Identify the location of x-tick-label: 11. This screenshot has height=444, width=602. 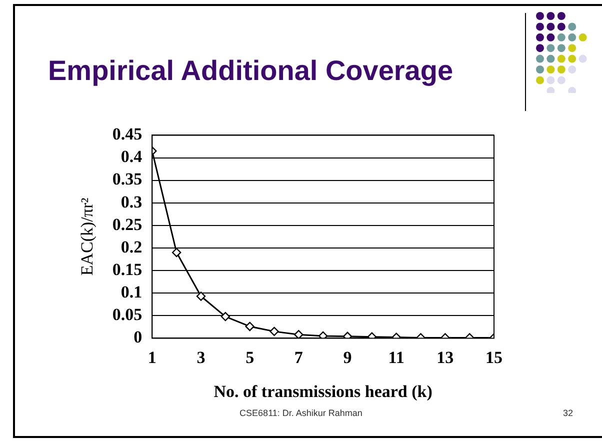
(396, 357).